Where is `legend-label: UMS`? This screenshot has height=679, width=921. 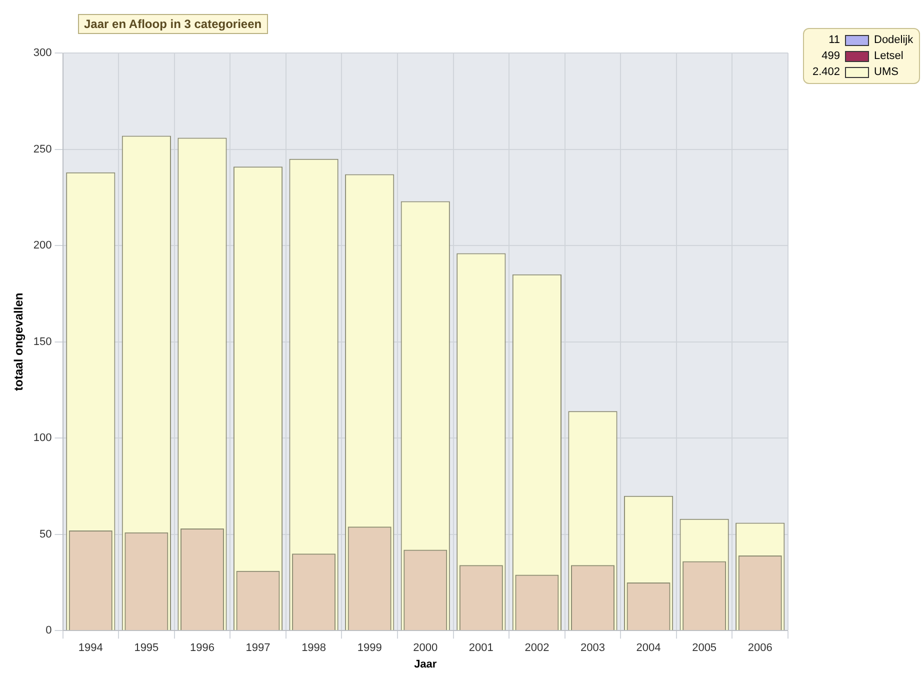
legend-label: UMS is located at coordinates (886, 72).